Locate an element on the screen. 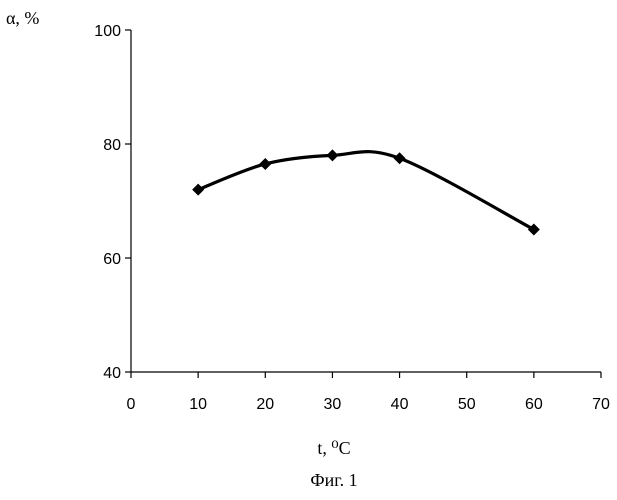  x-axis-label: t, ⁰C is located at coordinates (333, 448).